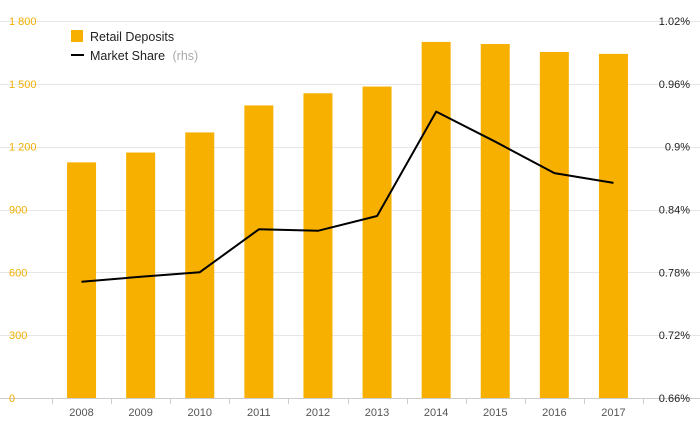 The height and width of the screenshot is (433, 700). What do you see at coordinates (18, 211) in the screenshot?
I see `left-tick-label: 900` at bounding box center [18, 211].